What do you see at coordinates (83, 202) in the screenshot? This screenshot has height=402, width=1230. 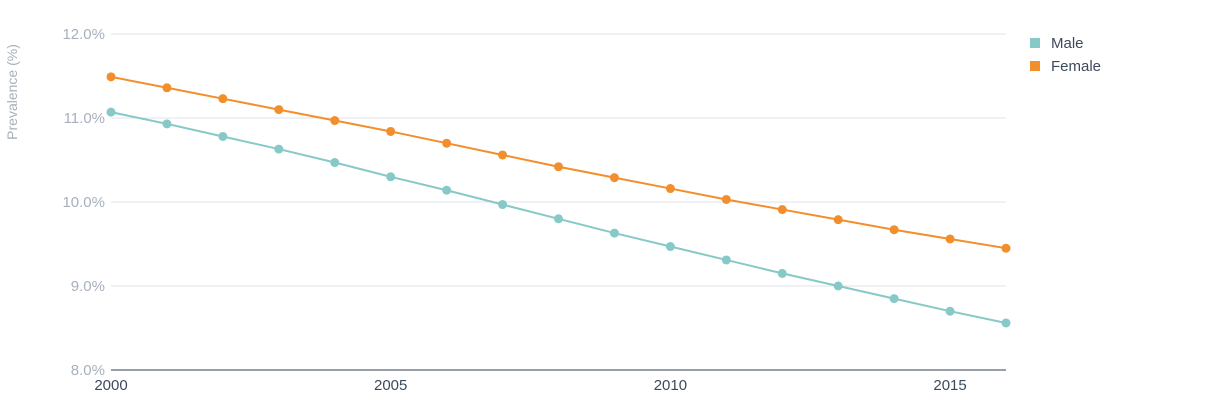 I see `y-tick-label: 10.0%` at bounding box center [83, 202].